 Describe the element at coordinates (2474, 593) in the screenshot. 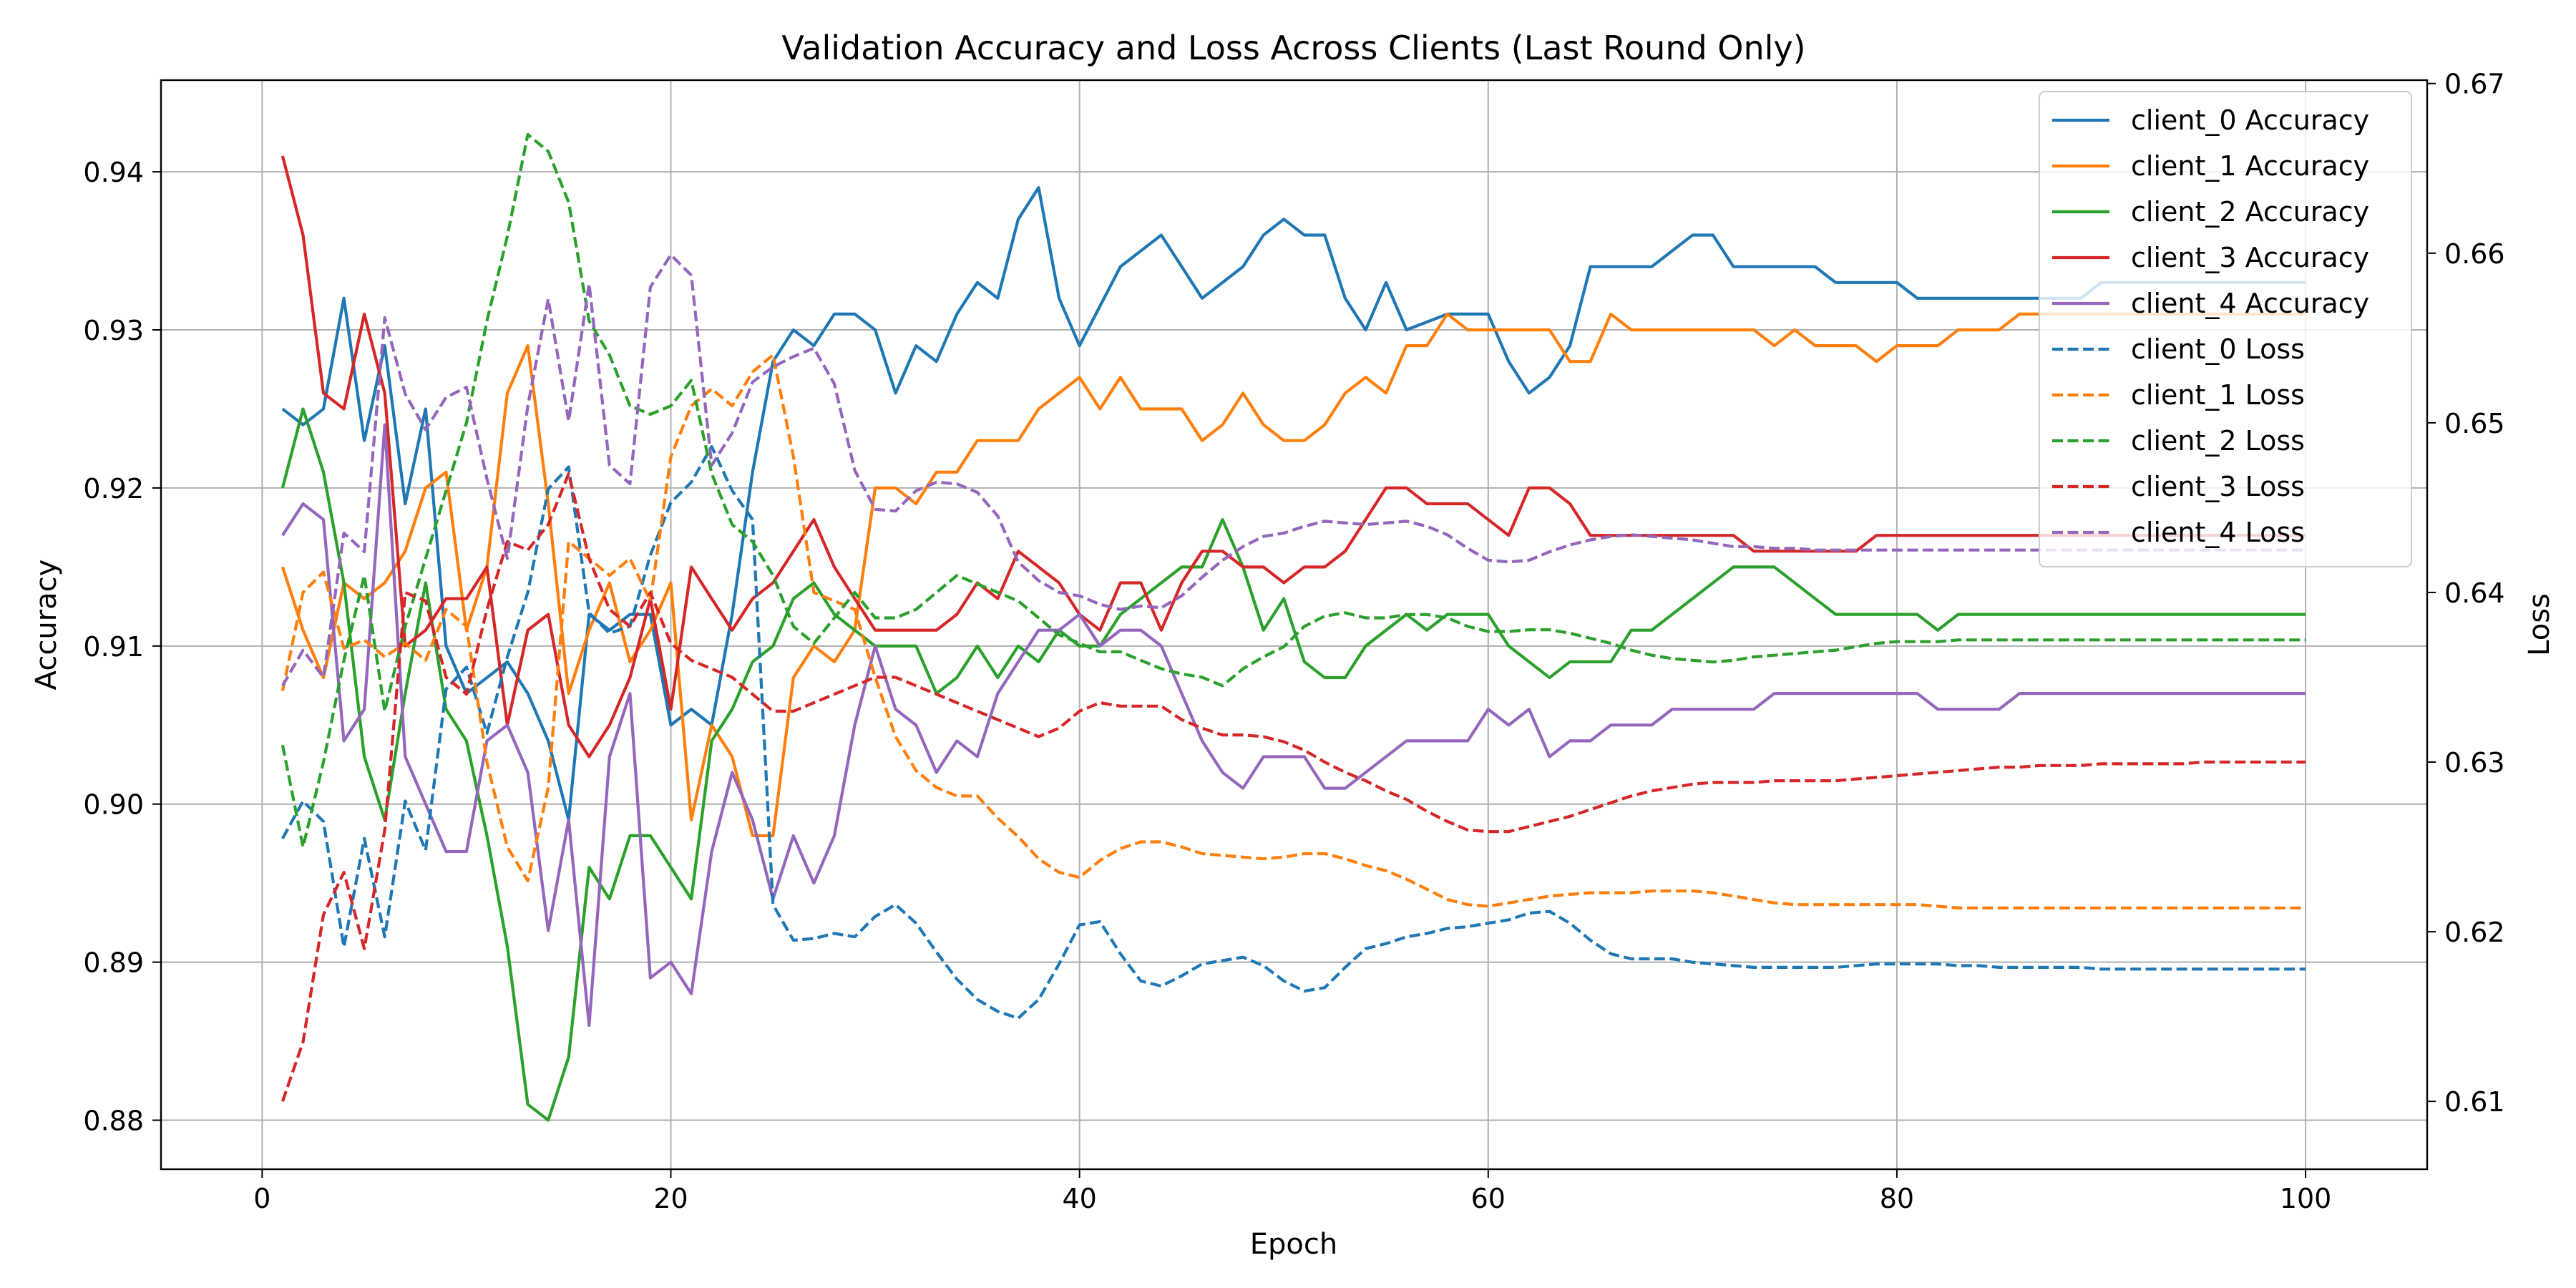

I see `y-right-tick-label: 0.64` at that location.